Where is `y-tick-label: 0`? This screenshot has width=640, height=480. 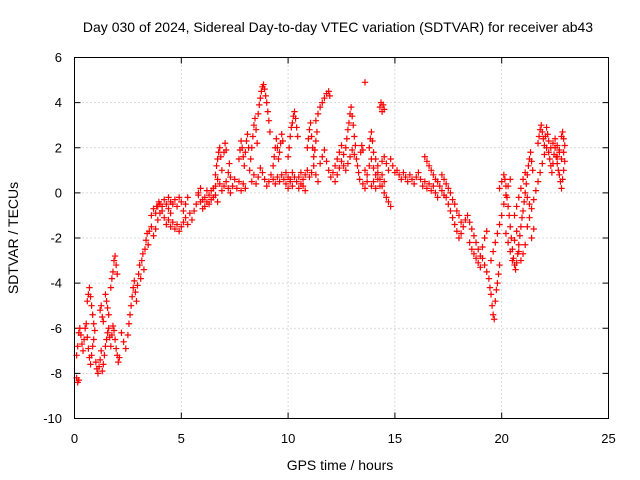
y-tick-label: 0 is located at coordinates (58, 192).